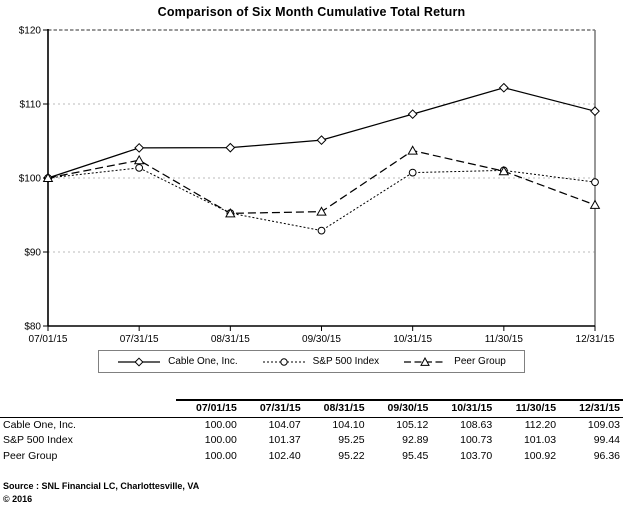 This screenshot has width=623, height=515. What do you see at coordinates (30, 179) in the screenshot?
I see `svg-text: $100` at bounding box center [30, 179].